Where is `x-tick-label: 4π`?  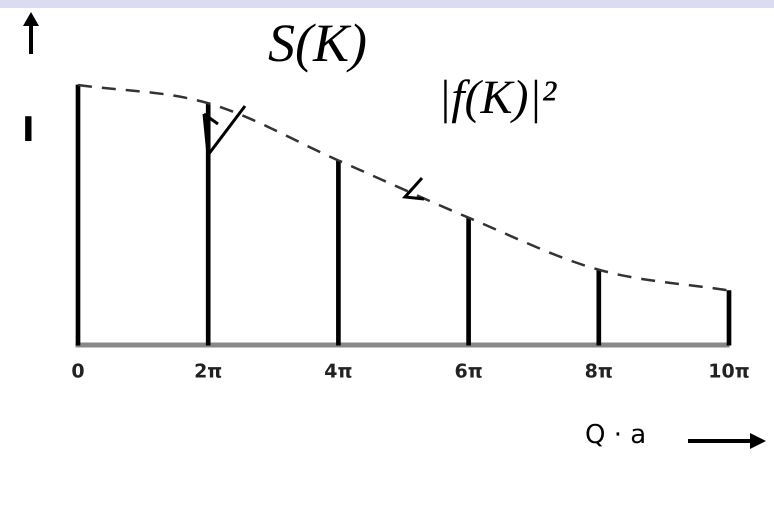 x-tick-label: 4π is located at coordinates (338, 371).